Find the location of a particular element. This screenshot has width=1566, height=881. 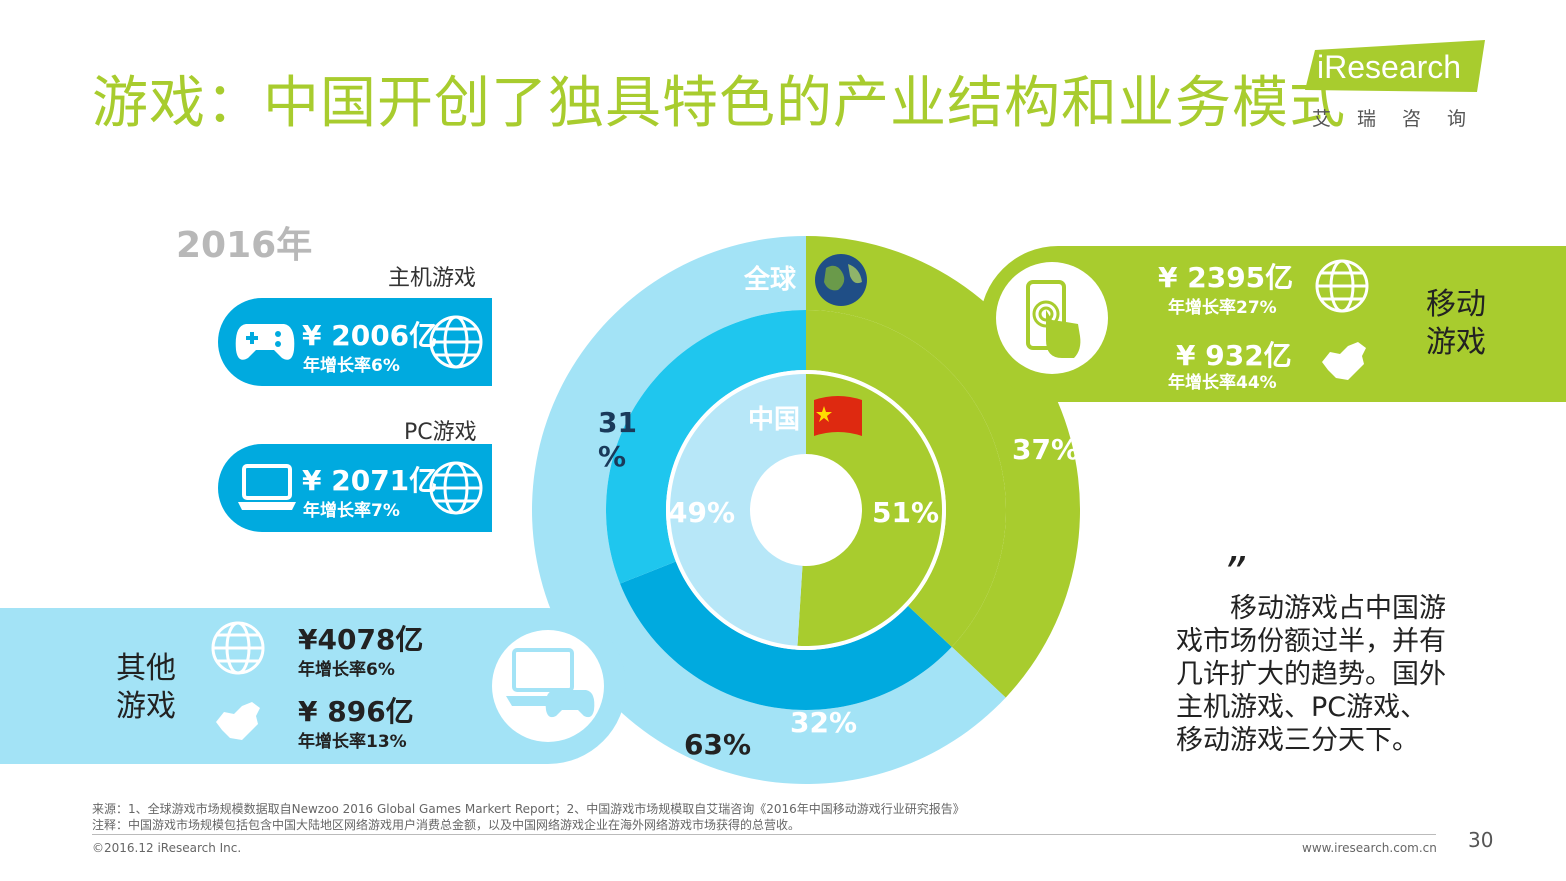

other-china-value: ¥ 896亿 is located at coordinates (356, 711).